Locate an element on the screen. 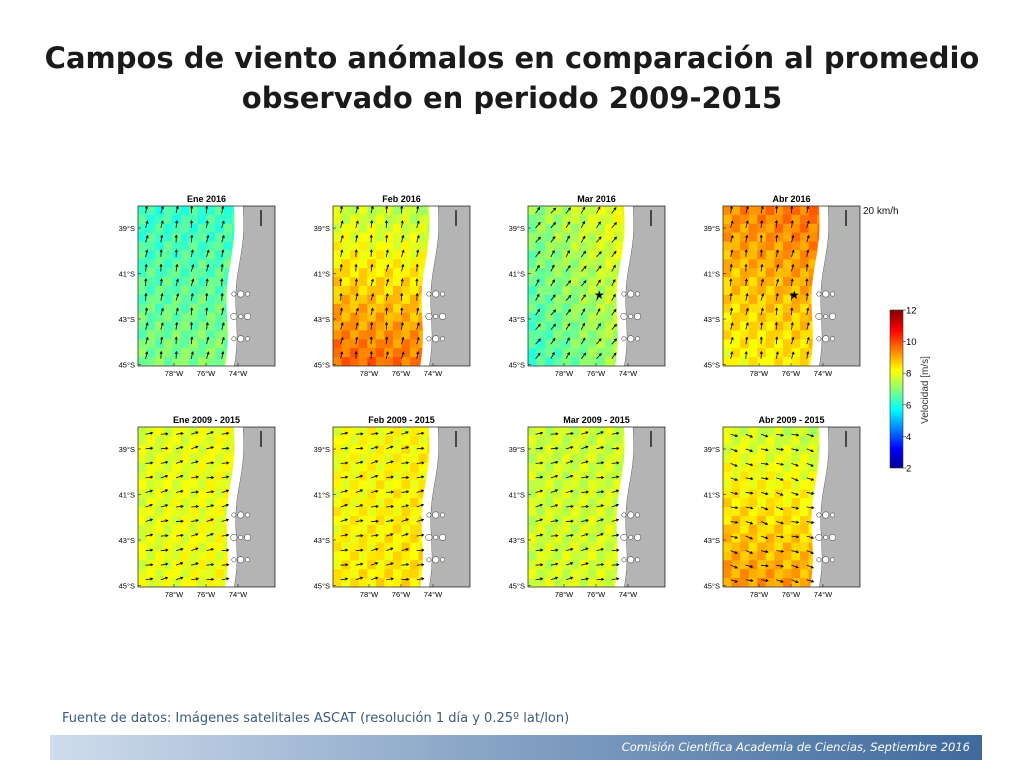  colorbar-tick-label: 6 is located at coordinates (908, 405).